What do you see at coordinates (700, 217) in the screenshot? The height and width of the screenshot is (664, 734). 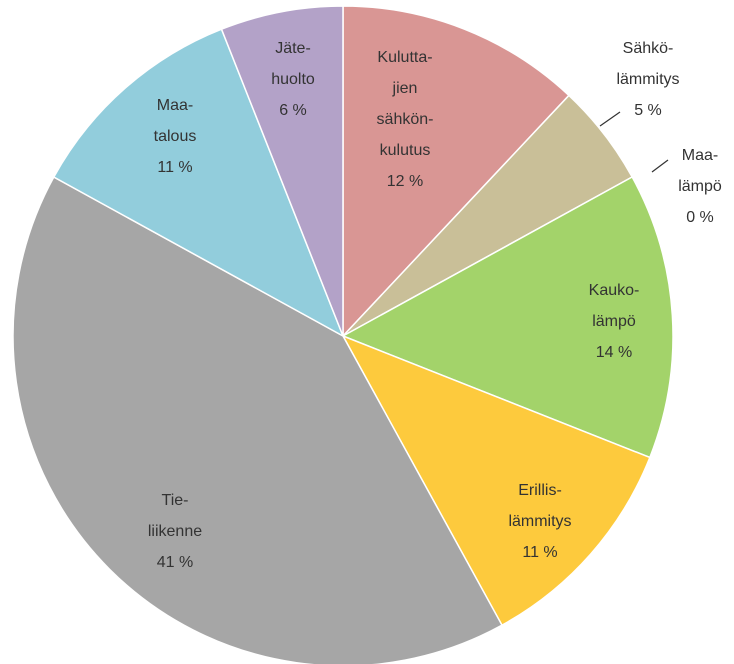 I see `value-label: 0 %` at bounding box center [700, 217].